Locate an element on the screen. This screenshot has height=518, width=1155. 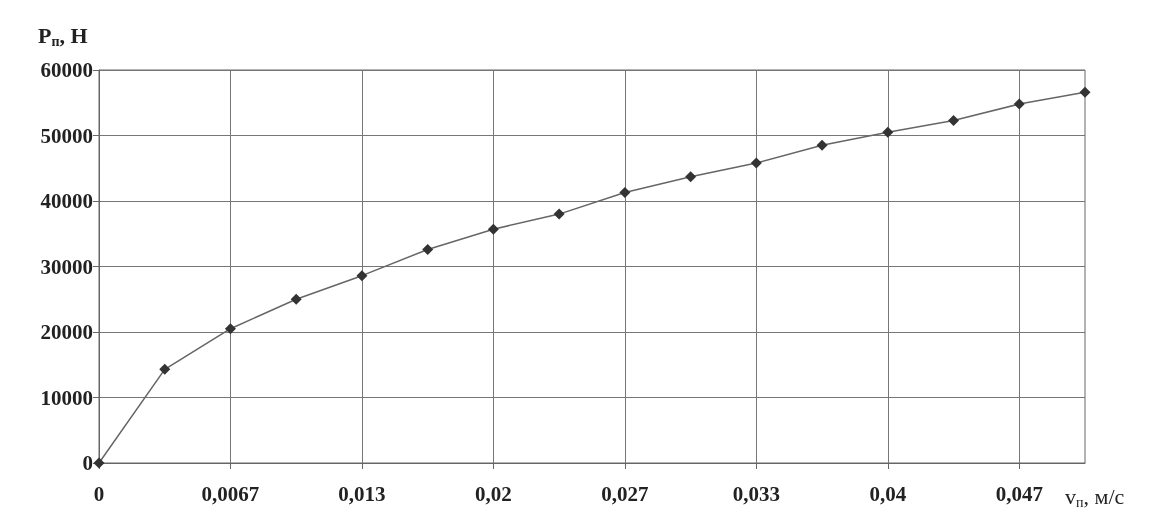
y-tick-label: 50000 is located at coordinates (66, 135).